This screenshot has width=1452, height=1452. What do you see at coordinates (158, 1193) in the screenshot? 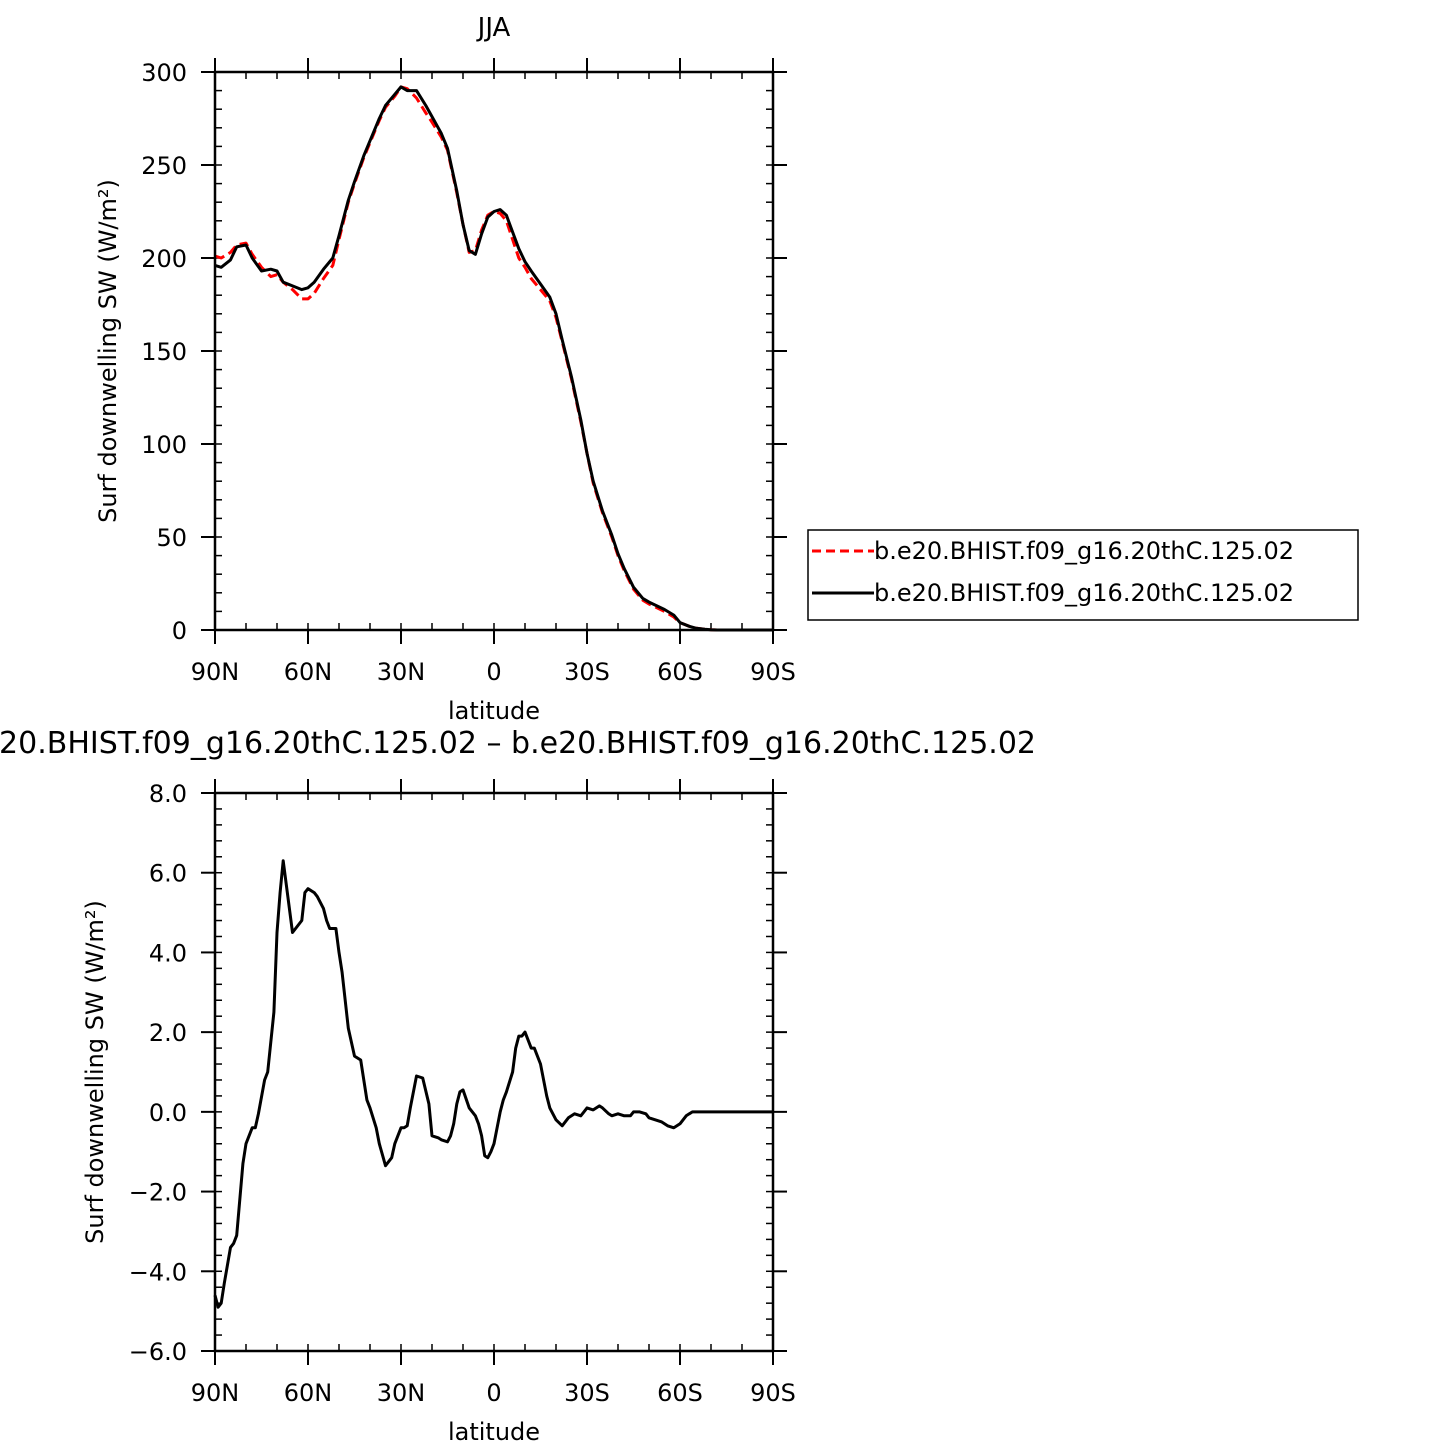
I see `y-tick-label: −2.0` at bounding box center [158, 1193].